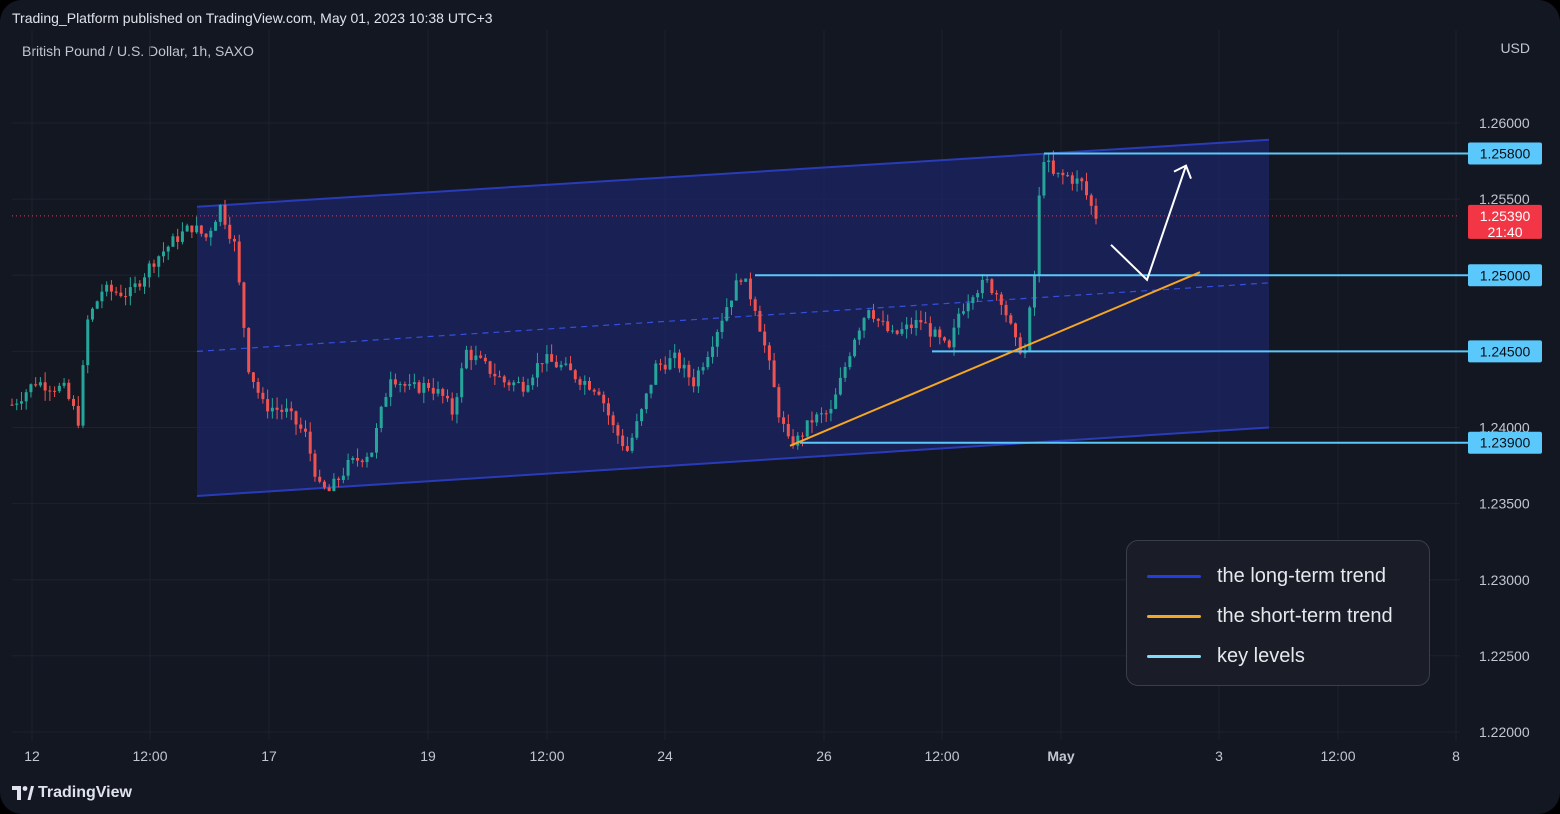  What do you see at coordinates (1505, 275) in the screenshot?
I see `key-level-badge` at bounding box center [1505, 275].